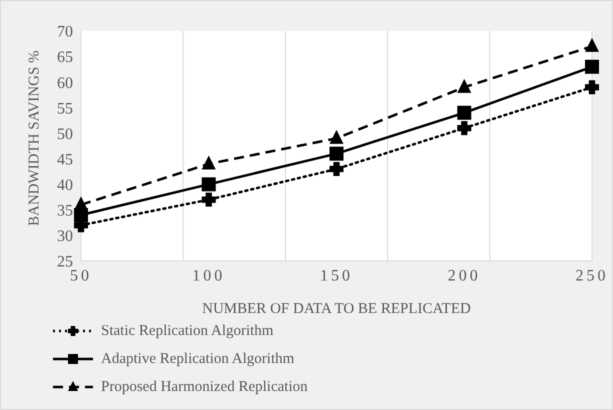 This screenshot has width=613, height=410. What do you see at coordinates (65, 237) in the screenshot?
I see `y-tick-label: 30` at bounding box center [65, 237].